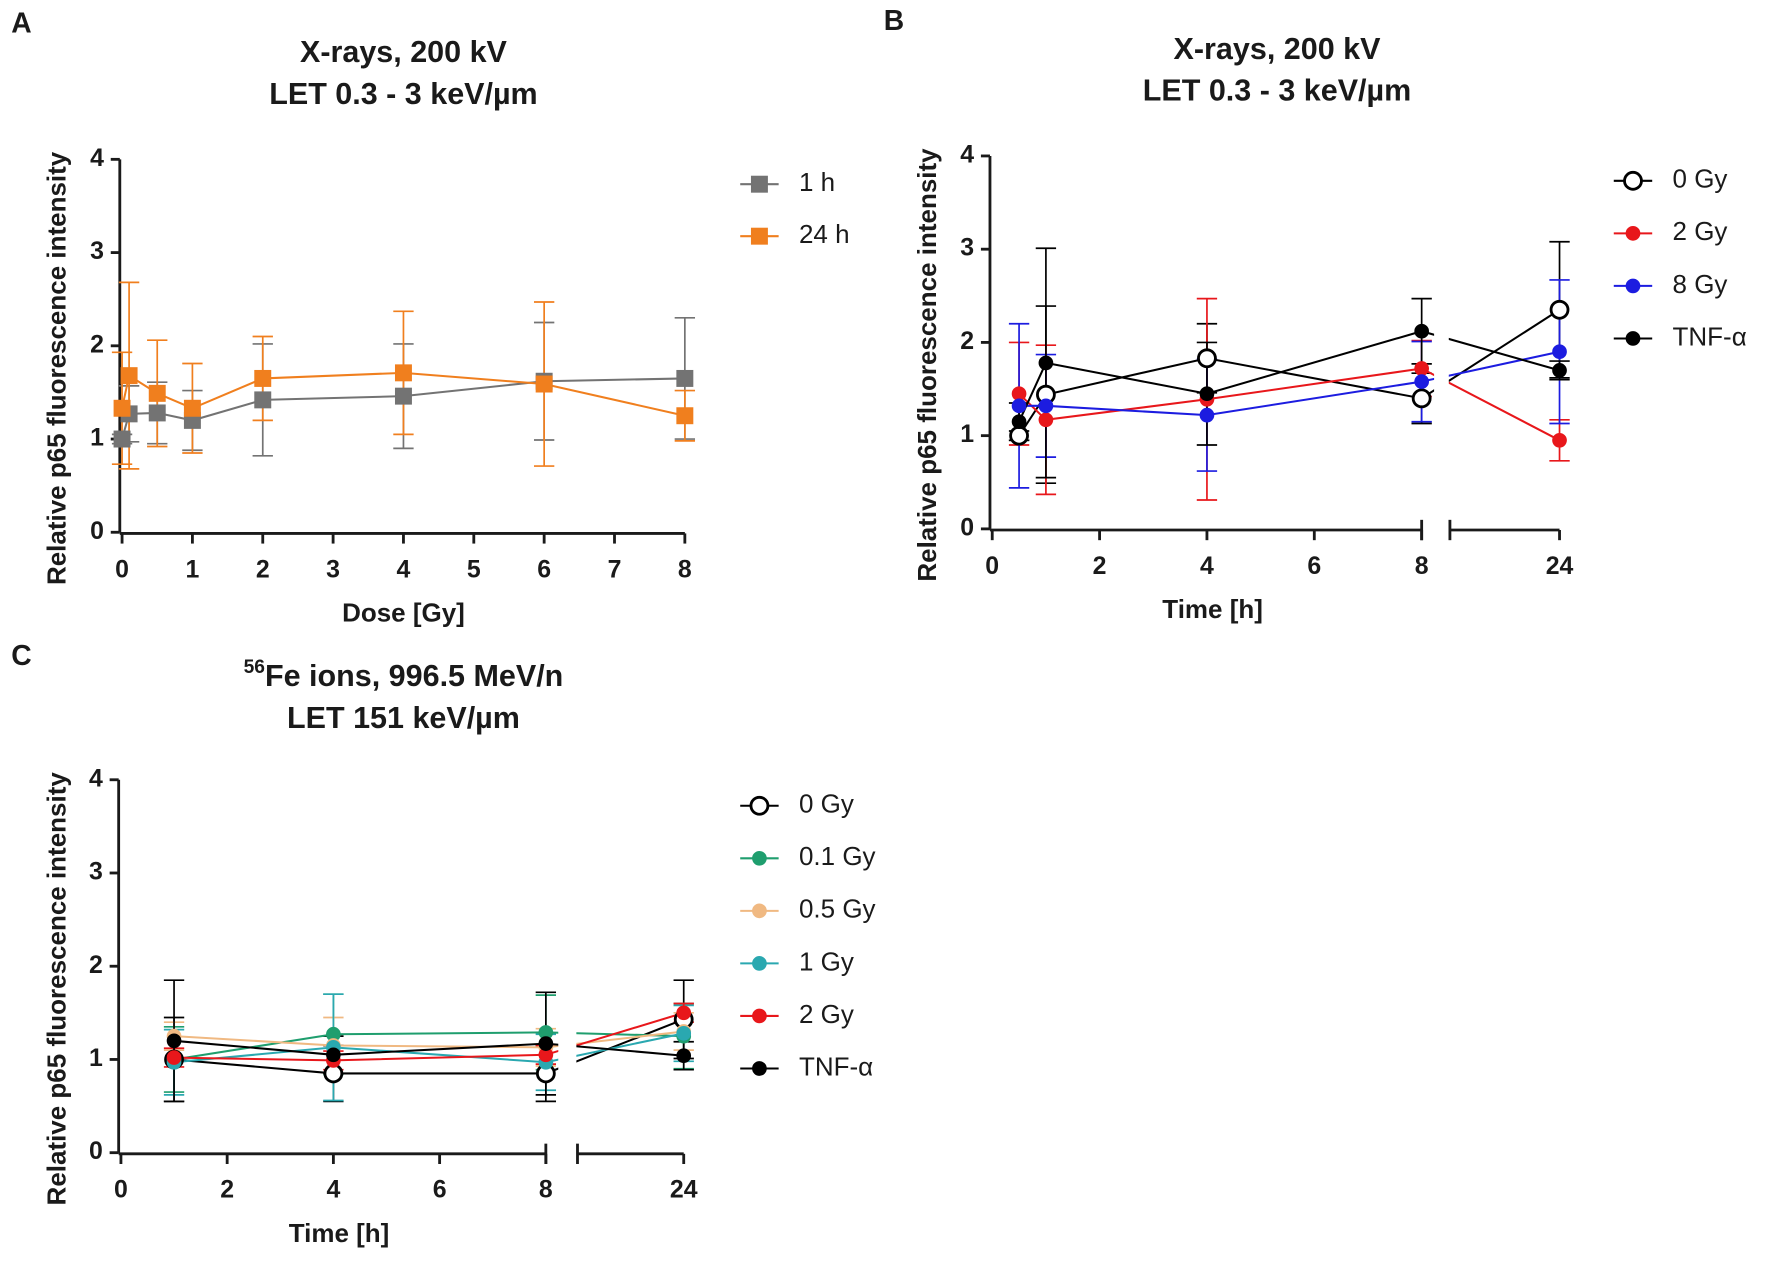 This screenshot has height=1264, width=1772. Describe the element at coordinates (474, 569) in the screenshot. I see `x-tick-label: 5` at that location.